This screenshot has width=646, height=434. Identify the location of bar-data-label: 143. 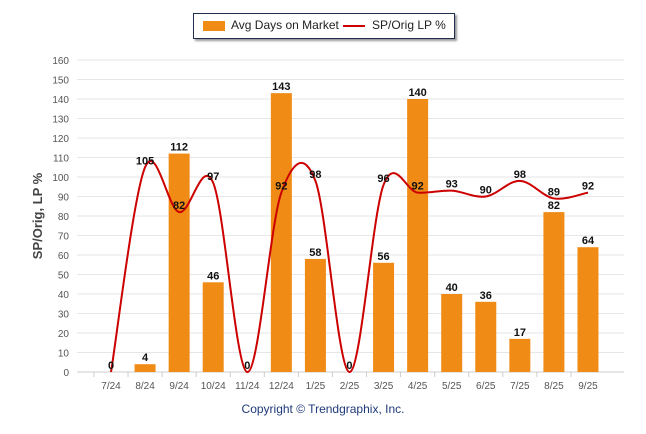
(281, 87).